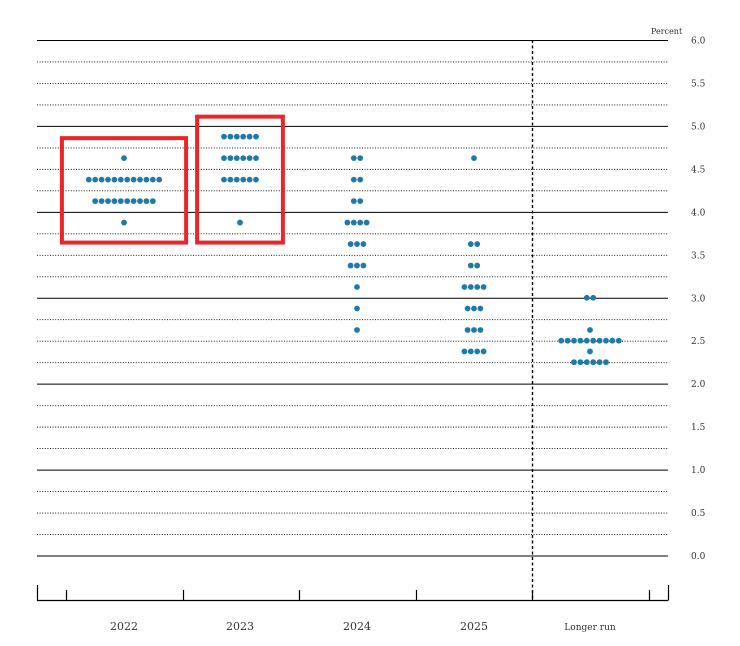 The width and height of the screenshot is (740, 646). What do you see at coordinates (698, 256) in the screenshot?
I see `y-tick-label: 3.5` at bounding box center [698, 256].